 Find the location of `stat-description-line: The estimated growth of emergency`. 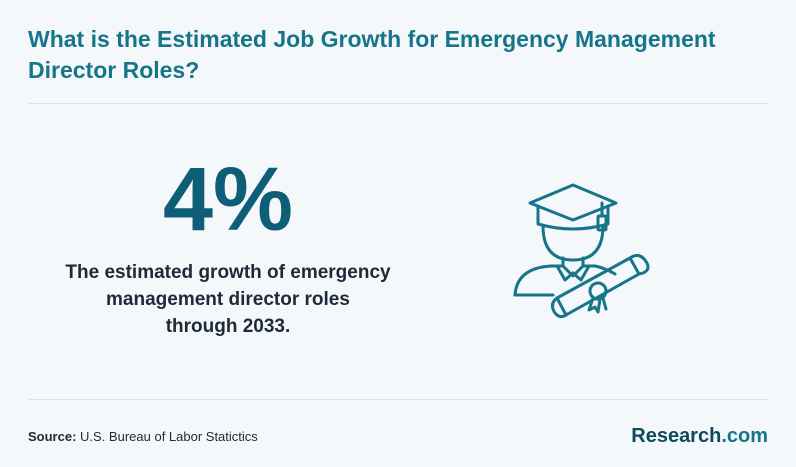

stat-description-line: The estimated growth of emergency is located at coordinates (228, 272).